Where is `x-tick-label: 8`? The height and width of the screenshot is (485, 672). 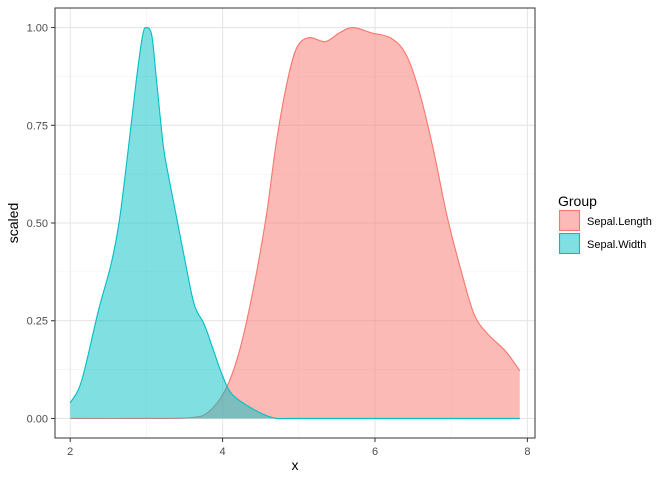 x-tick-label: 8 is located at coordinates (527, 452).